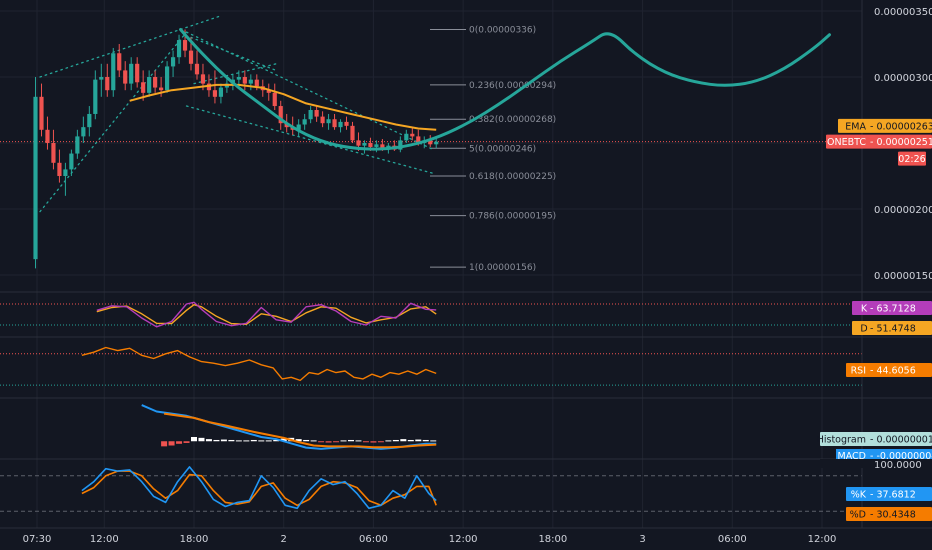  I want to click on macd-histogram-label-bg, so click(876, 439).